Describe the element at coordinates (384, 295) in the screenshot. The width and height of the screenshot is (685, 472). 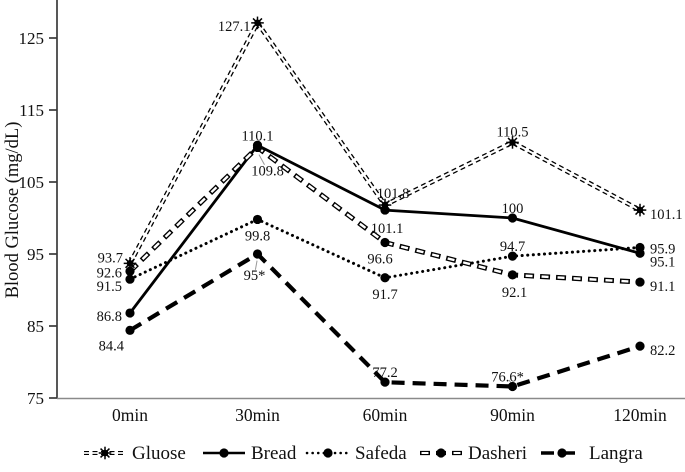
I see `data-label: 91.7` at that location.